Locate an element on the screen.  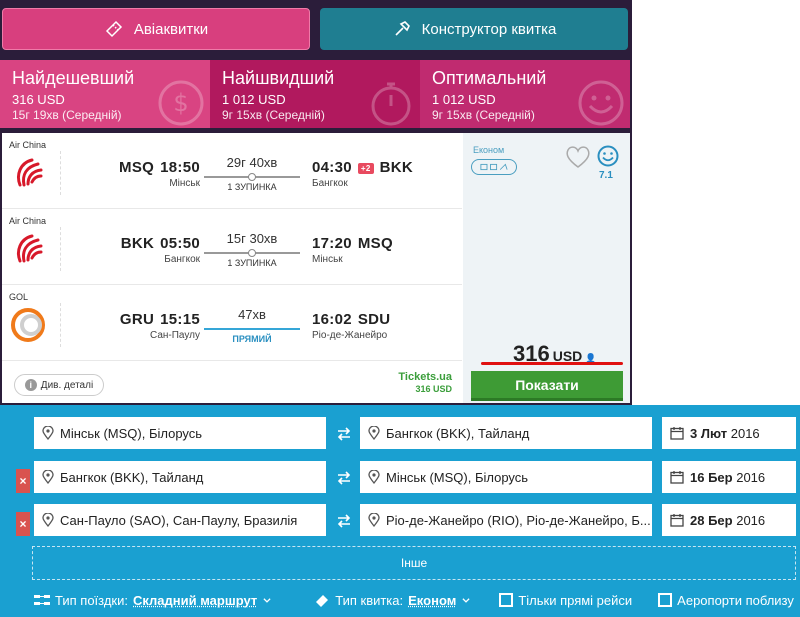
destination-field: Бангкок (BKK), Тайланд is located at coordinates (506, 433).